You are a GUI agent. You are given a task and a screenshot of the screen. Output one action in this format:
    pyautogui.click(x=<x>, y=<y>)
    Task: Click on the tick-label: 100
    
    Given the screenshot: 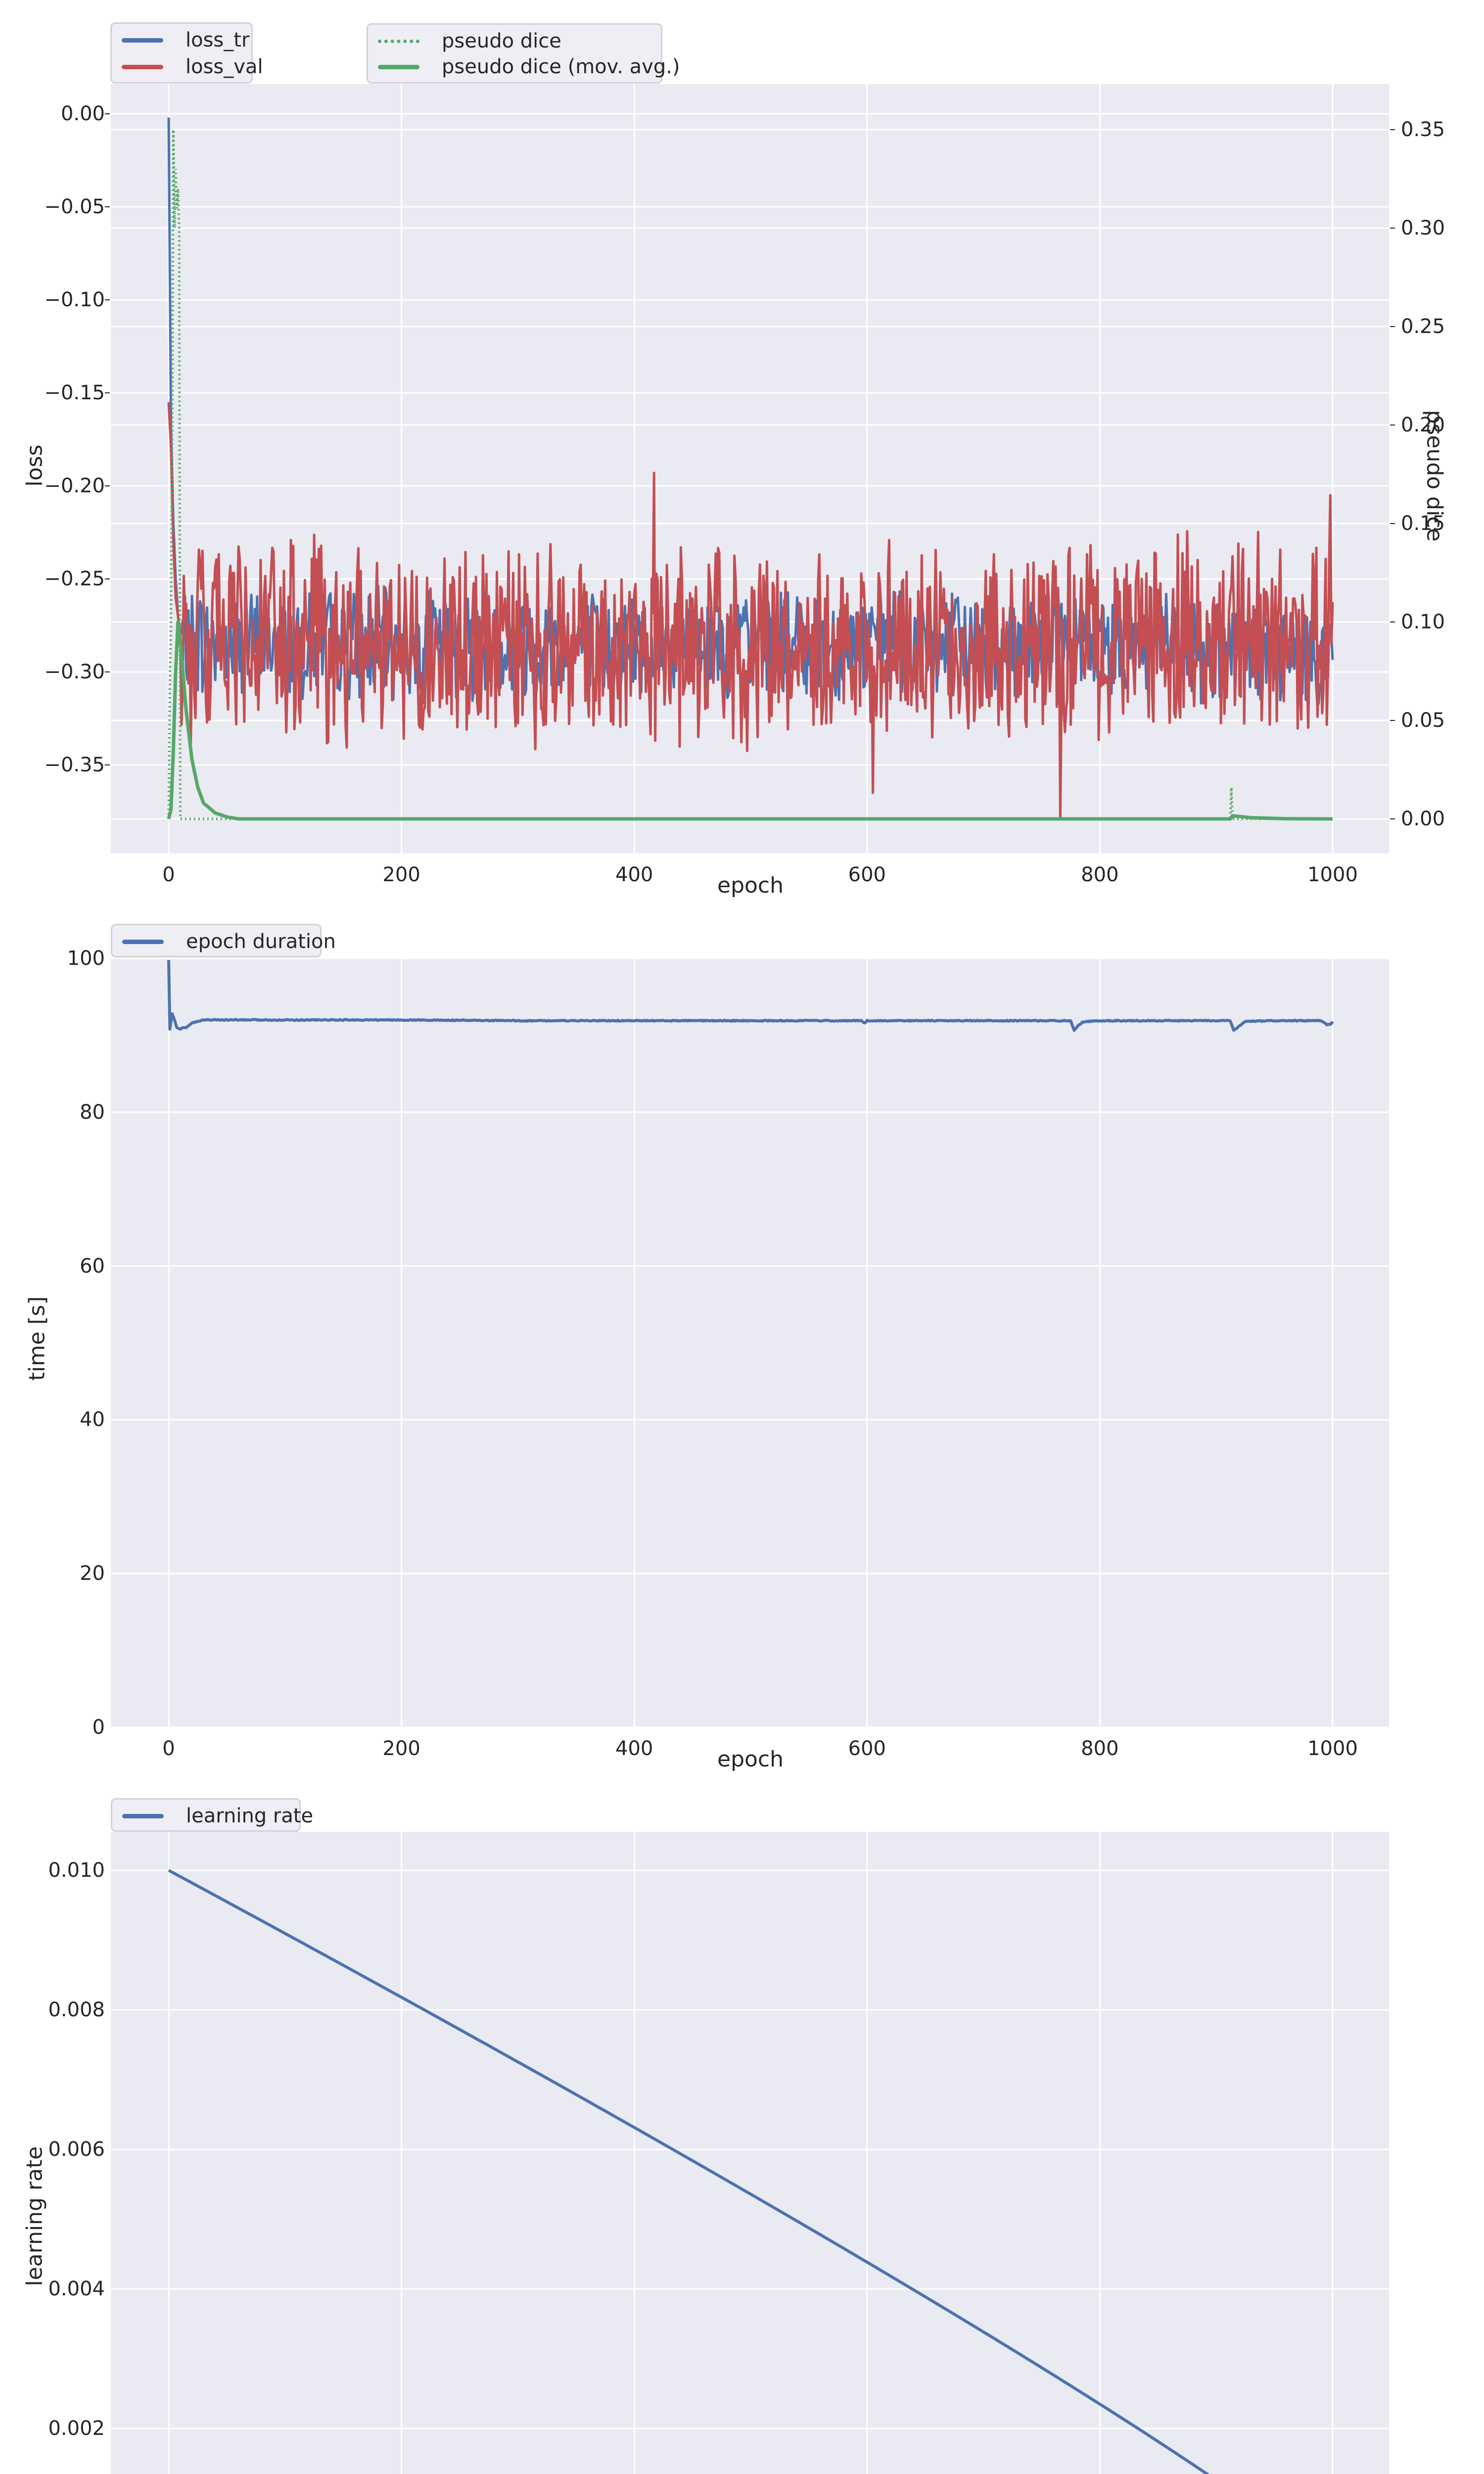 What is the action you would take?
    pyautogui.click(x=86, y=959)
    